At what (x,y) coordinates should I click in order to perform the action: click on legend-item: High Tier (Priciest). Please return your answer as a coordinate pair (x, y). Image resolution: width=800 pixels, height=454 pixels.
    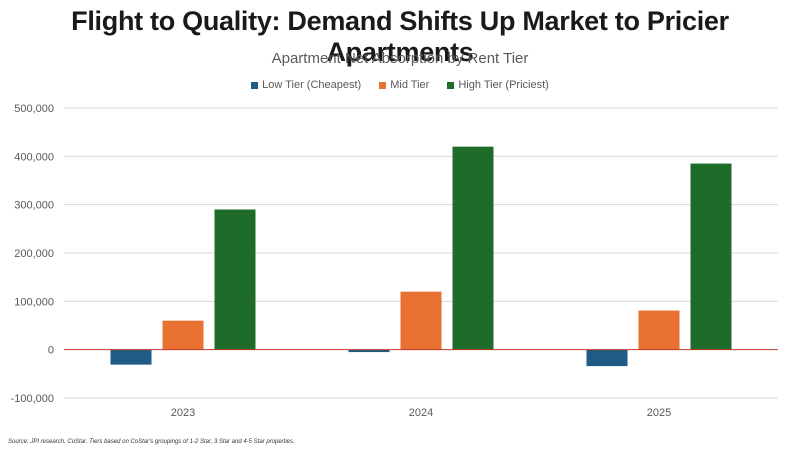
    Looking at the image, I should click on (498, 85).